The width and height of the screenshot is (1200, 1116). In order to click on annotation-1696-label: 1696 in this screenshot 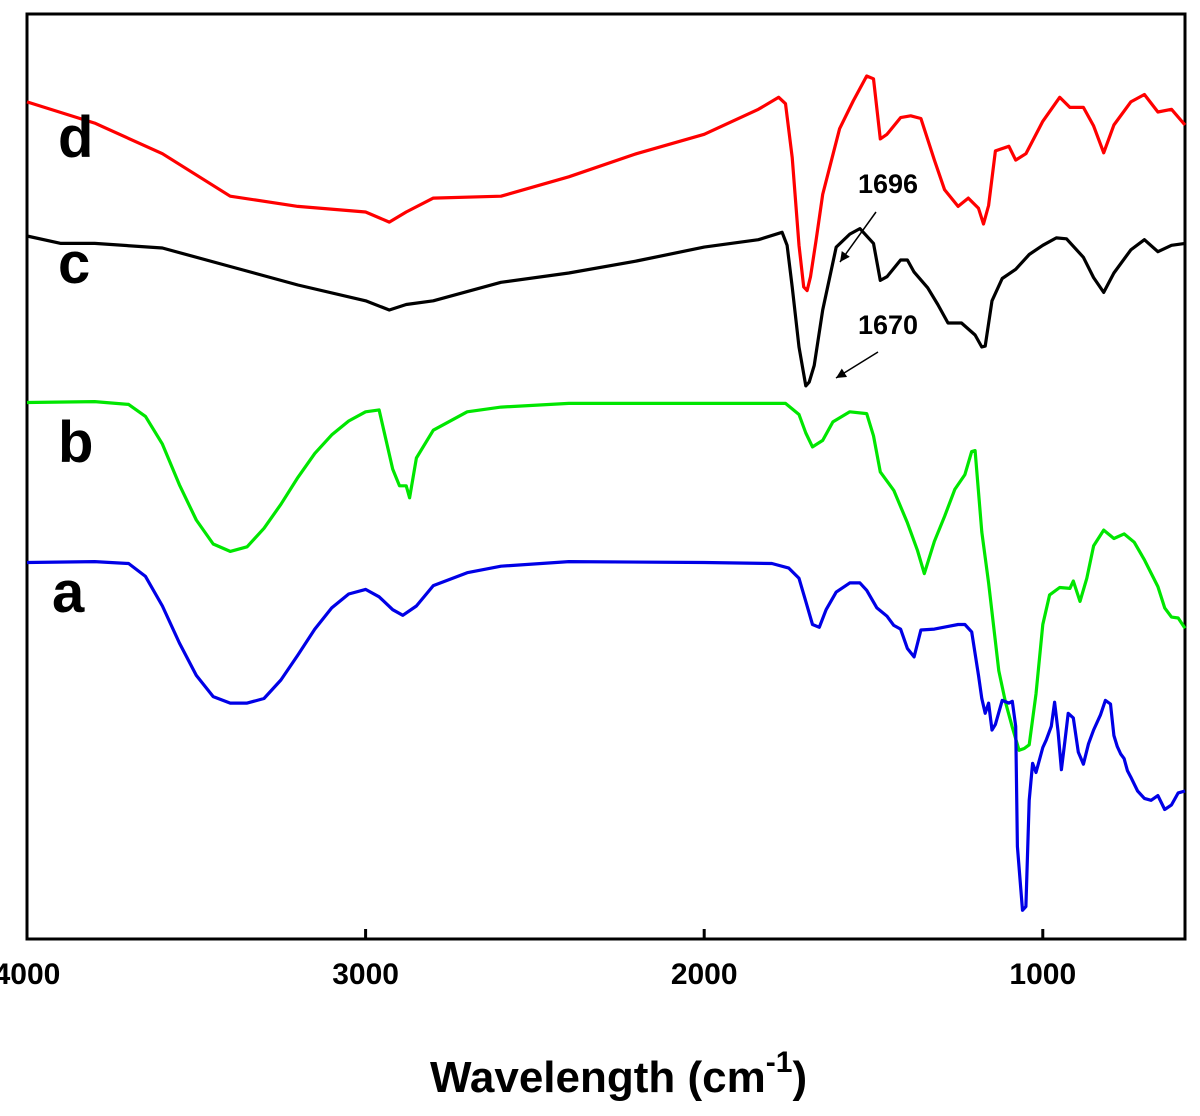, I will do `click(888, 184)`.